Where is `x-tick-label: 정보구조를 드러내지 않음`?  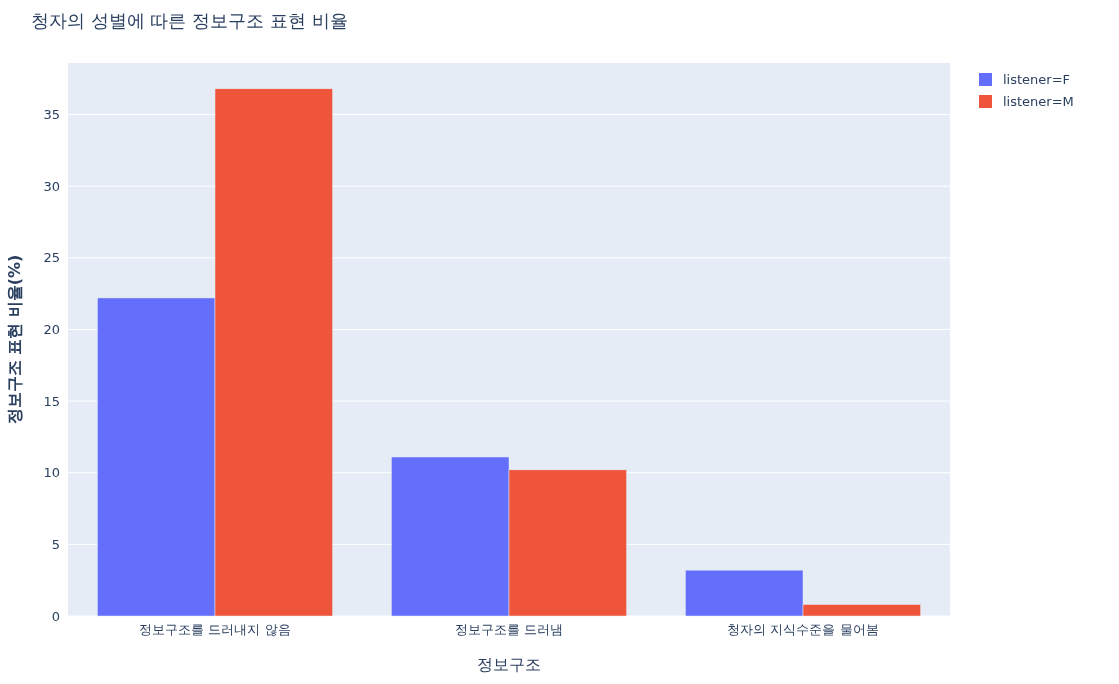
x-tick-label: 정보구조를 드러내지 않음 is located at coordinates (215, 629).